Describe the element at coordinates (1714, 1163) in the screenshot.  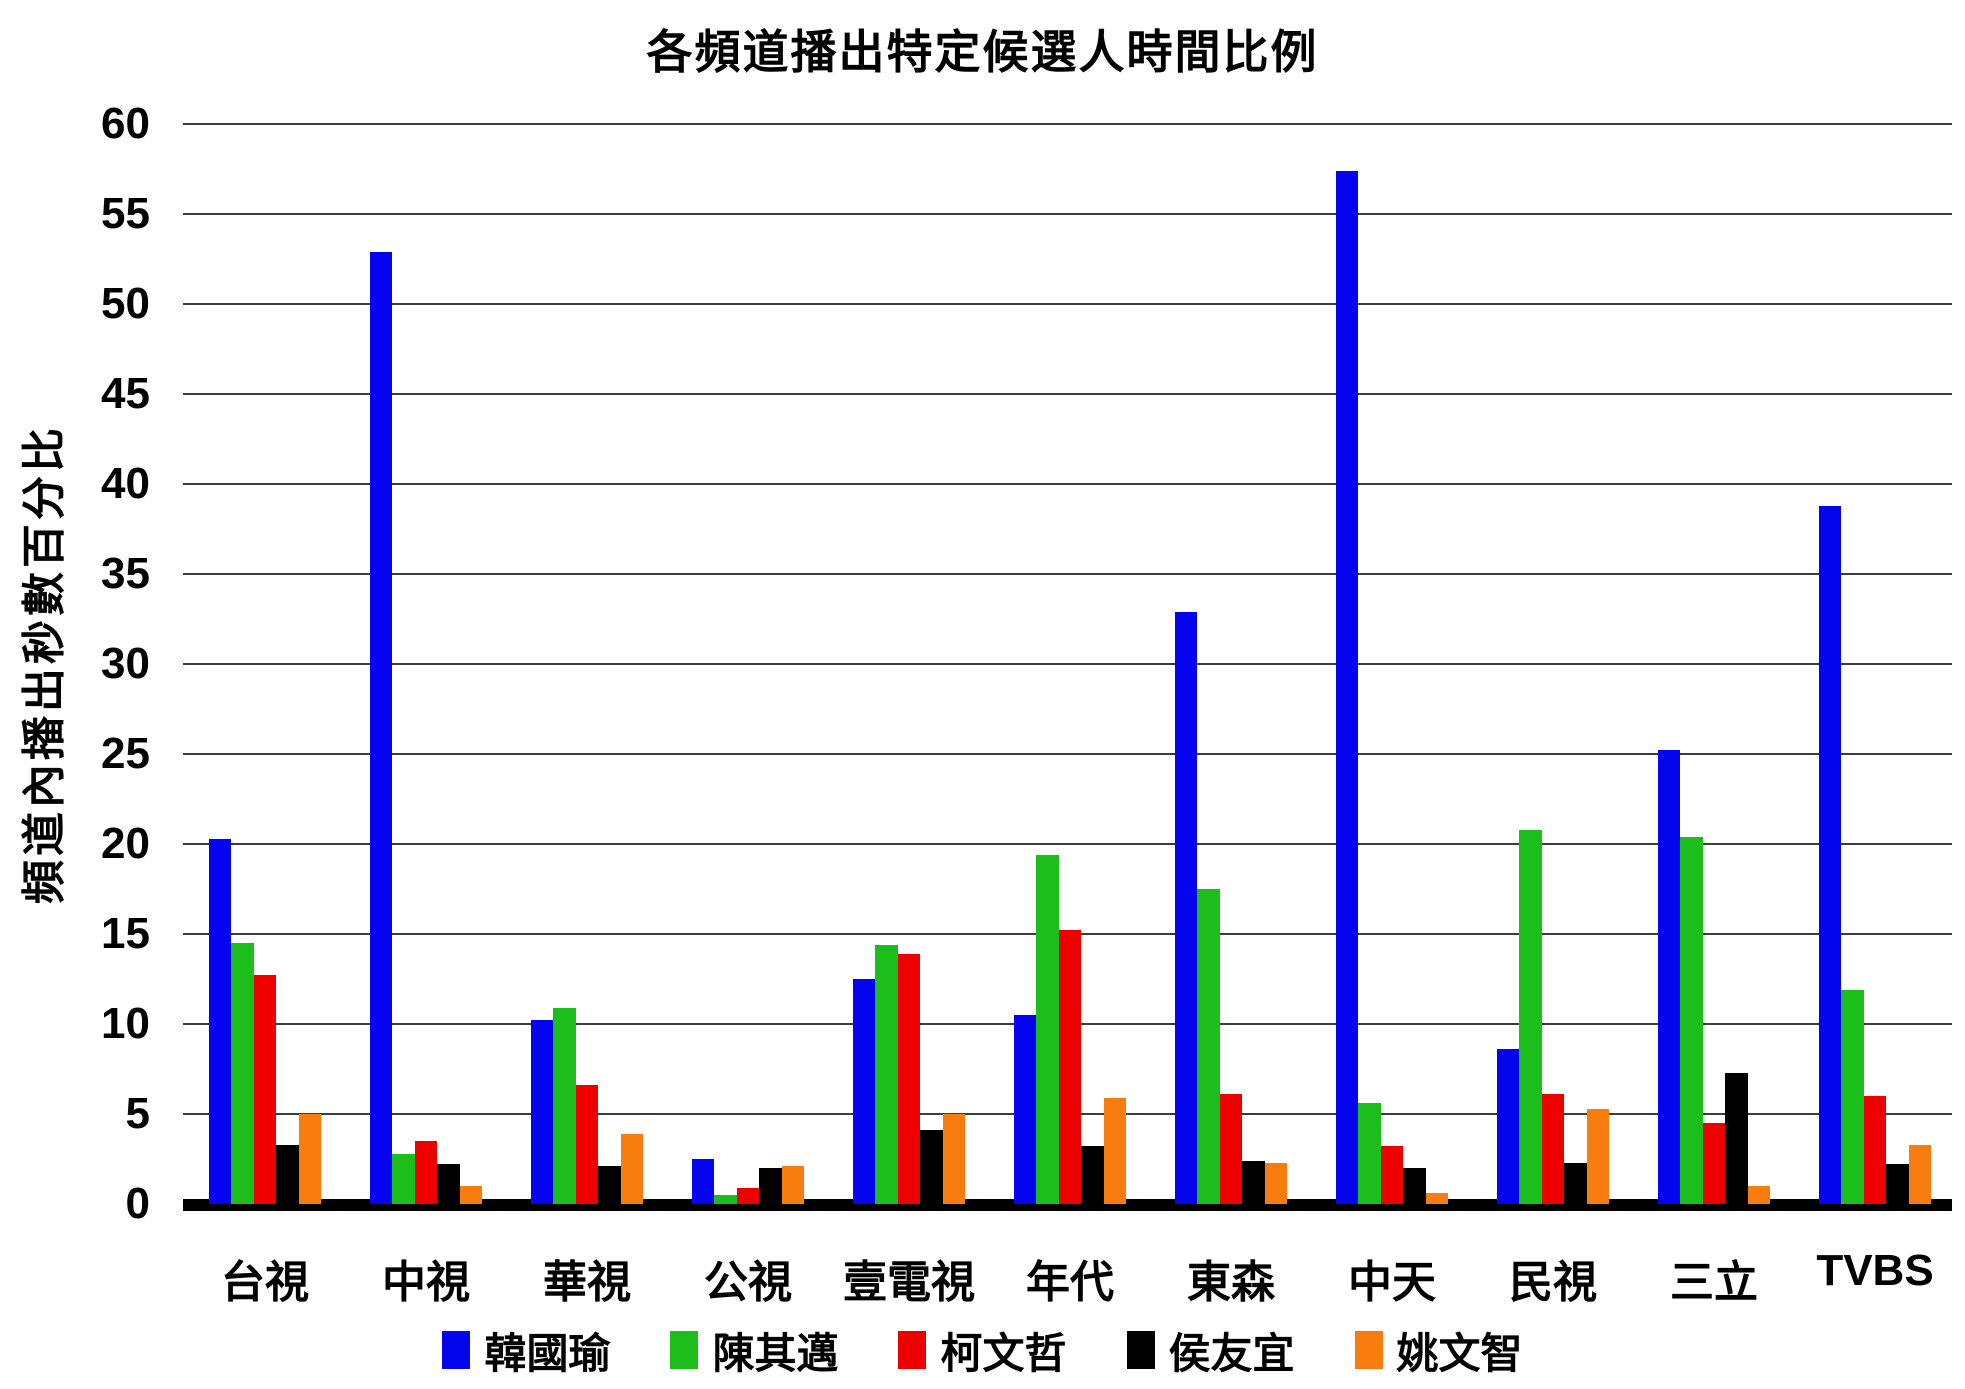
I see `bar-c9-s2` at that location.